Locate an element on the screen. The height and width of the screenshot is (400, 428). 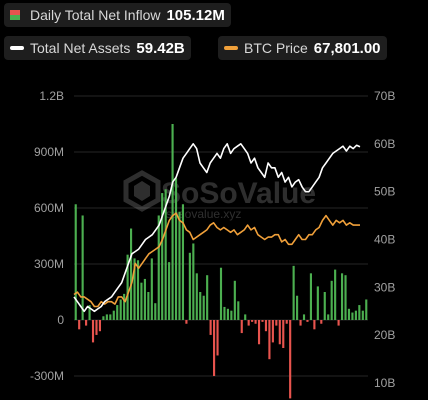
left-tick-label: -300M is located at coordinates (47, 376).